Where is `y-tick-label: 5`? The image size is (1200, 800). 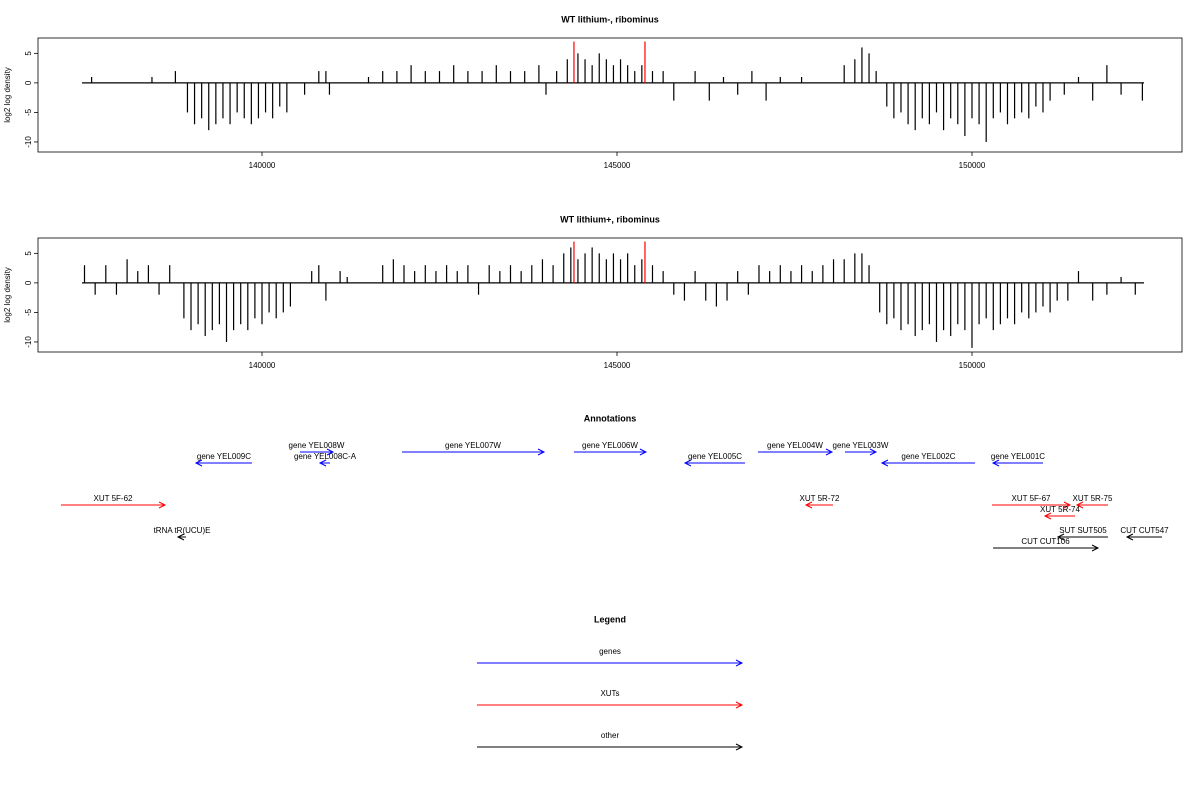
y-tick-label: 5 is located at coordinates (28, 253).